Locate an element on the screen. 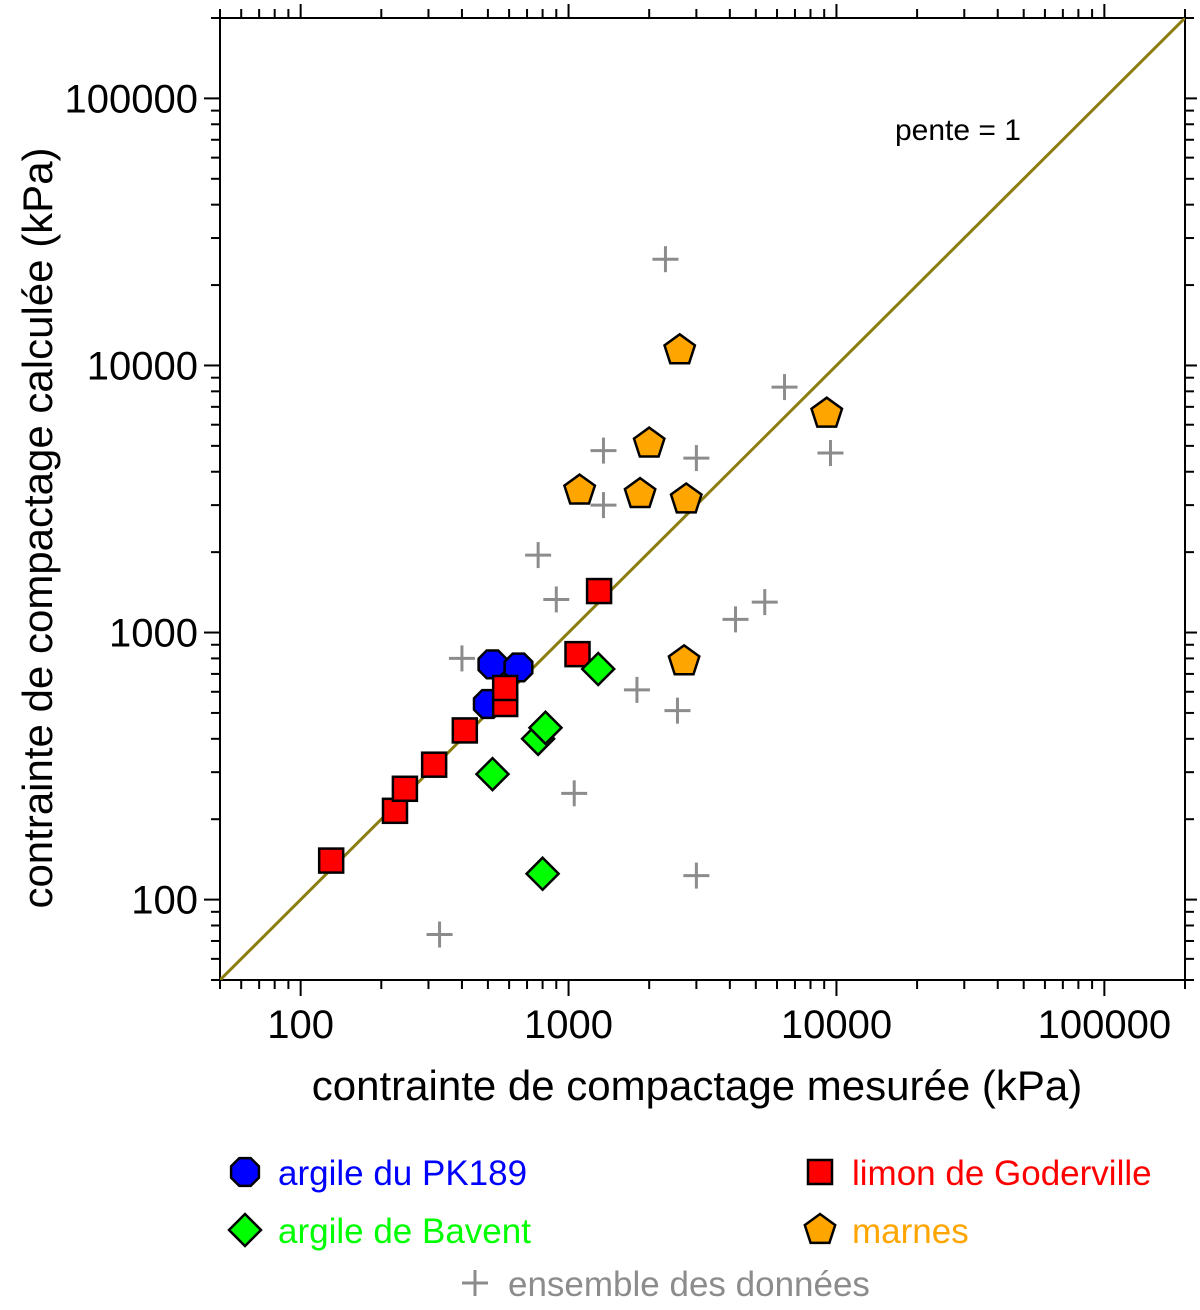  legend-item-octagon: argile du PK189 is located at coordinates (378, 1173).